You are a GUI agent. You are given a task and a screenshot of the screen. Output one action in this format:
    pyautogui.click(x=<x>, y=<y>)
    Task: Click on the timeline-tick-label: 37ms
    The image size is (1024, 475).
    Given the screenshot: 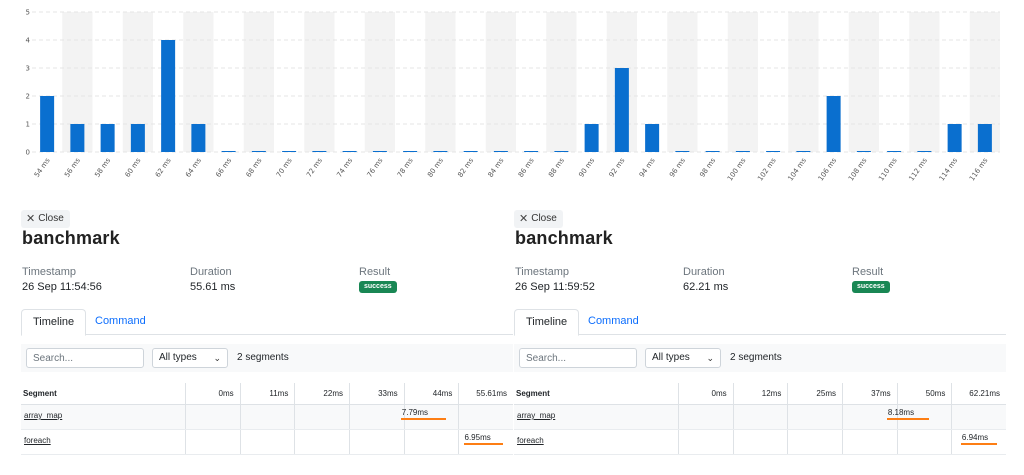 What is the action you would take?
    pyautogui.click(x=881, y=393)
    